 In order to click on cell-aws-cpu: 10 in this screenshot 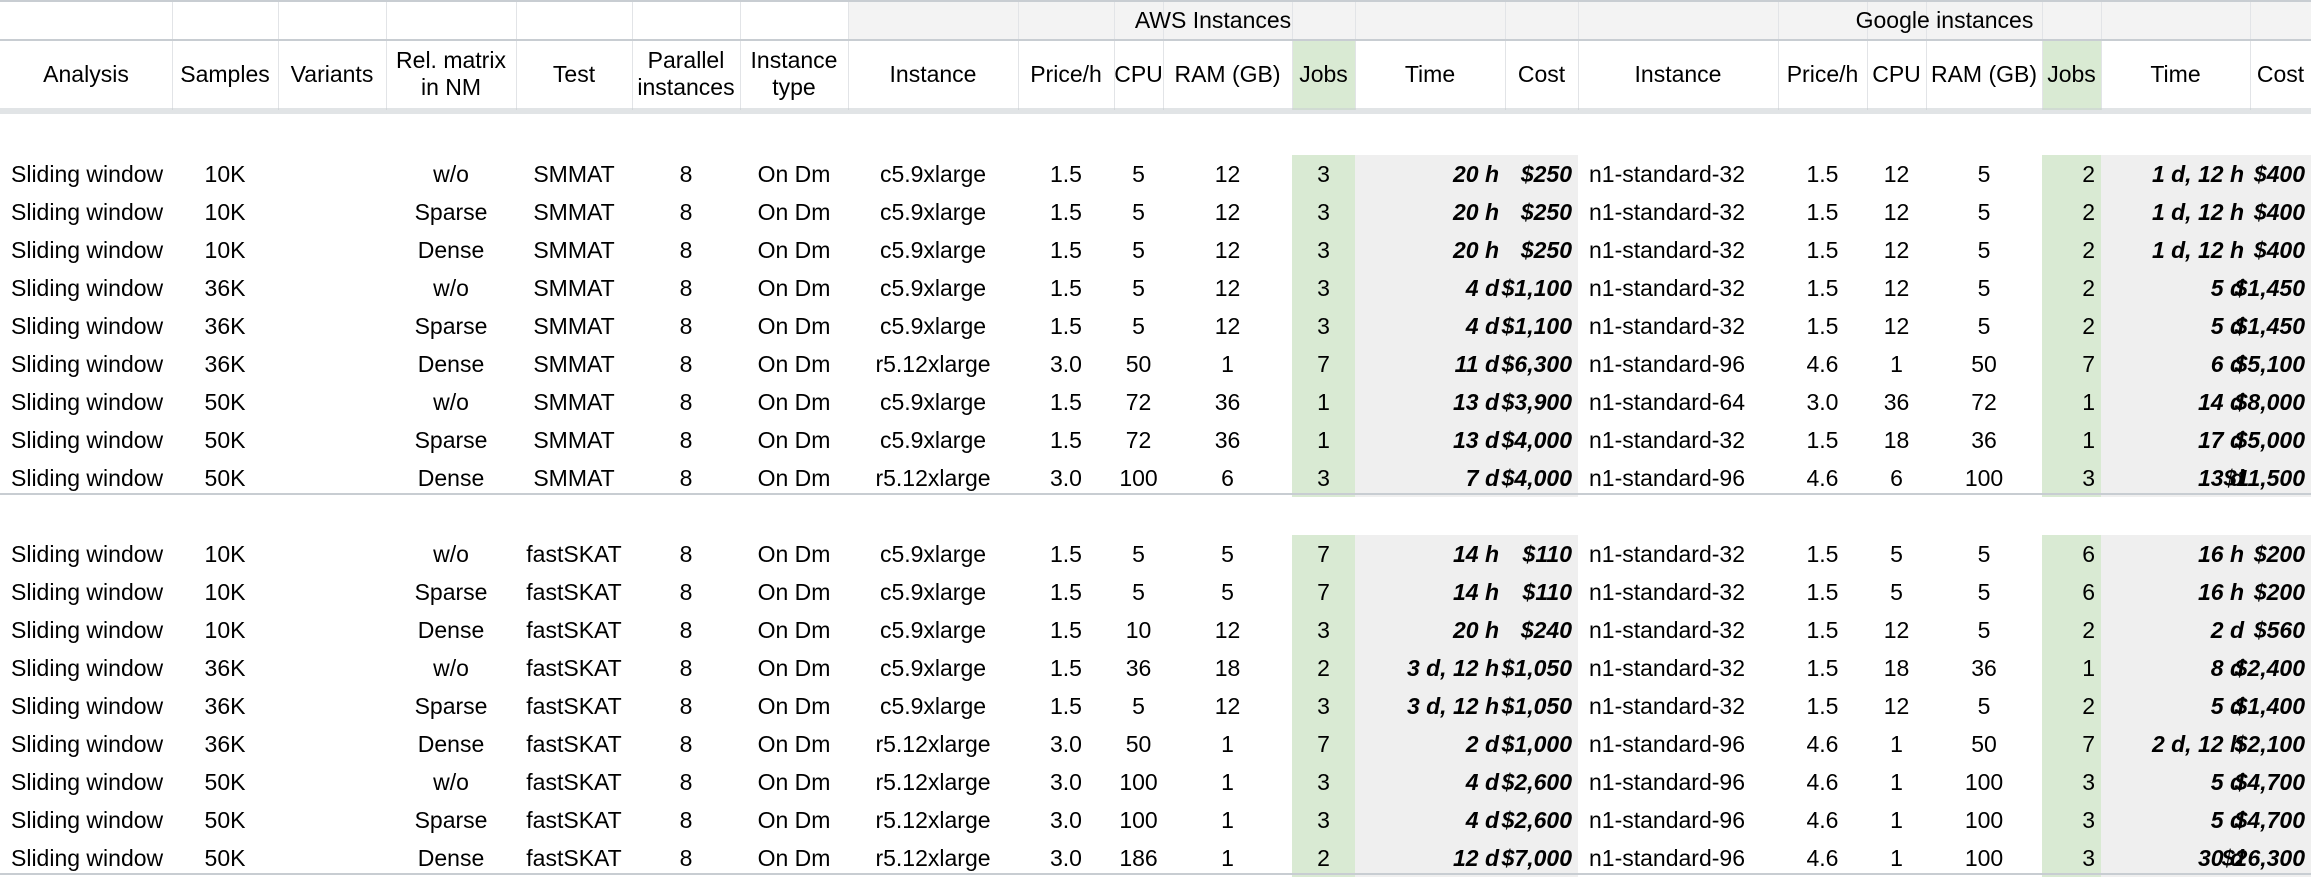, I will do `click(1138, 630)`.